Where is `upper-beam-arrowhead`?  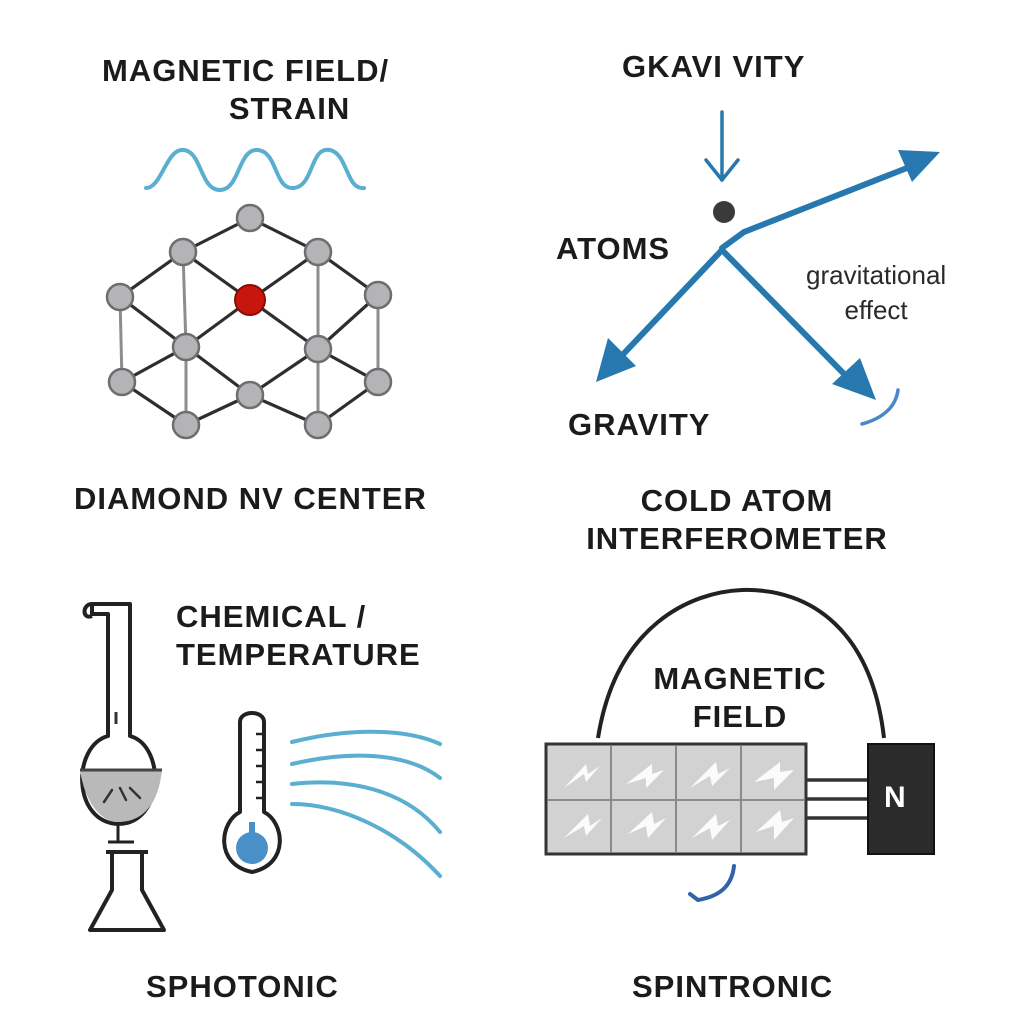 upper-beam-arrowhead is located at coordinates (919, 166).